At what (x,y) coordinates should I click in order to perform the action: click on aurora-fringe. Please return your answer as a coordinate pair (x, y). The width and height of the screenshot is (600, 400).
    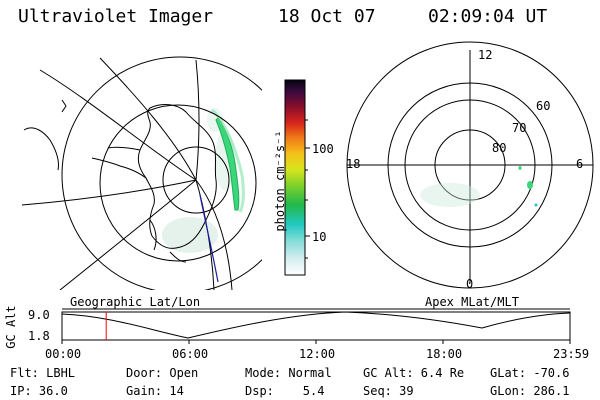
    Looking at the image, I should click on (227, 160).